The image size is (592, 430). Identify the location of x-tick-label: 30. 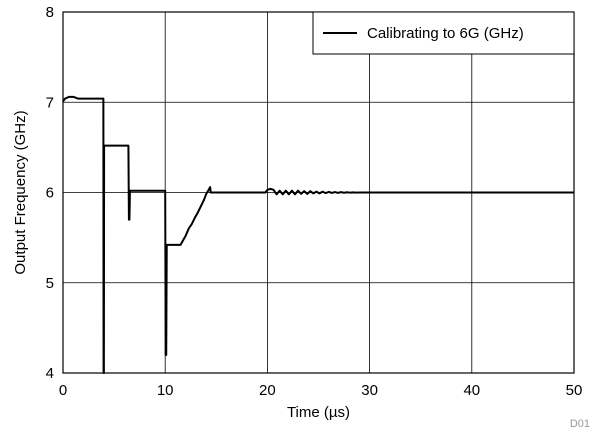
(369, 390).